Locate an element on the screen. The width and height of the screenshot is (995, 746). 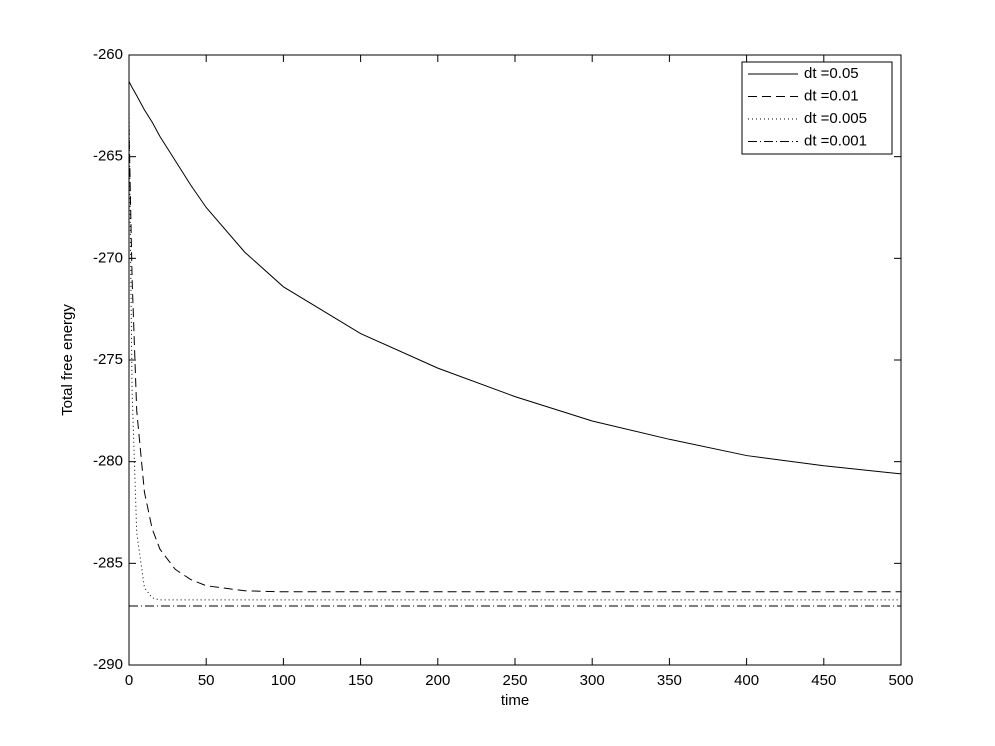
y-axis-label: Total free energy is located at coordinates (67, 360).